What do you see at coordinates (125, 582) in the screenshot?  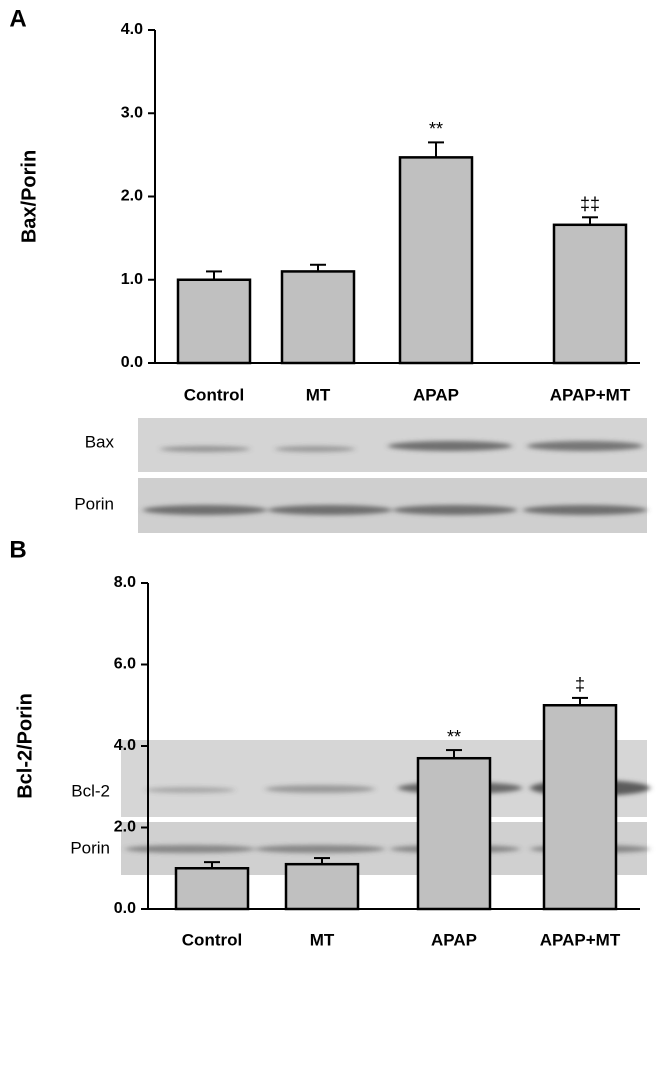 I see `y-tick-label: 8.0` at bounding box center [125, 582].